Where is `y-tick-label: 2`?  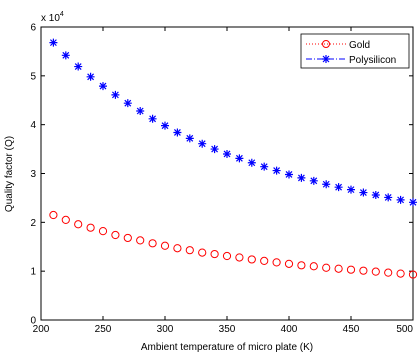
y-tick-label: 2 is located at coordinates (33, 223).